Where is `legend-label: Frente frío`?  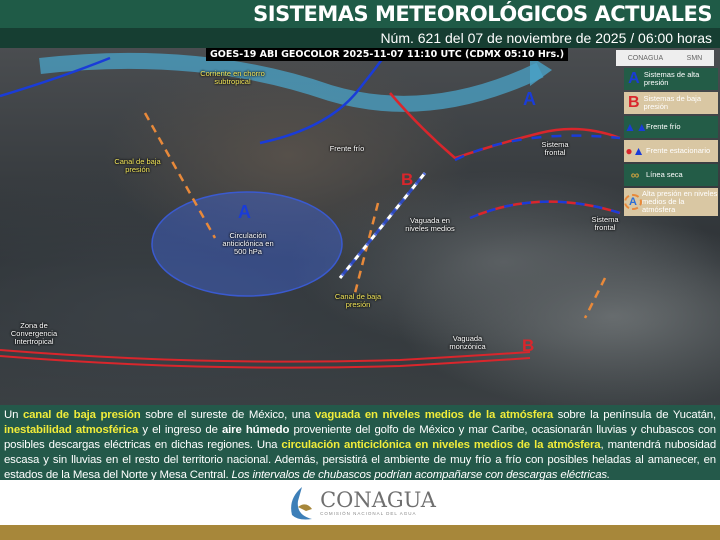 legend-label: Frente frío is located at coordinates (663, 126).